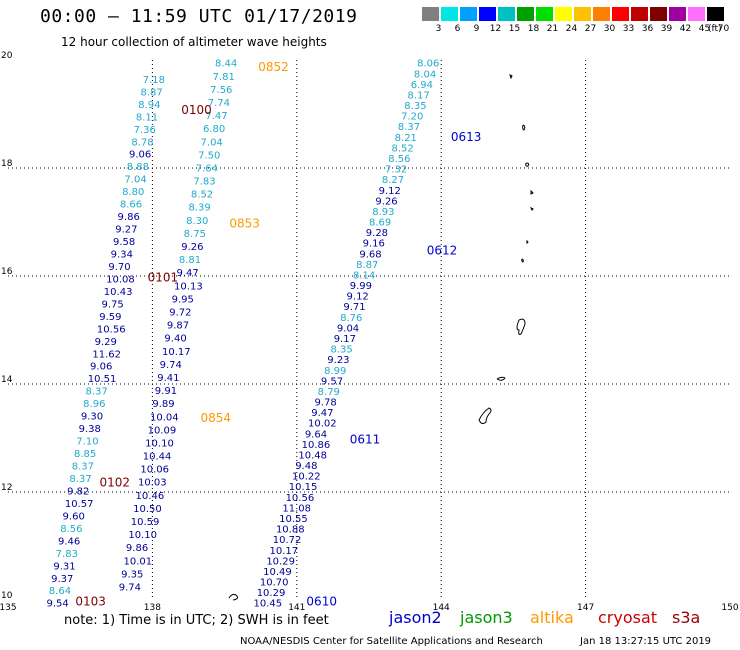 The width and height of the screenshot is (740, 650). What do you see at coordinates (425, 74) in the screenshot?
I see `swh-value: 8.04` at bounding box center [425, 74].